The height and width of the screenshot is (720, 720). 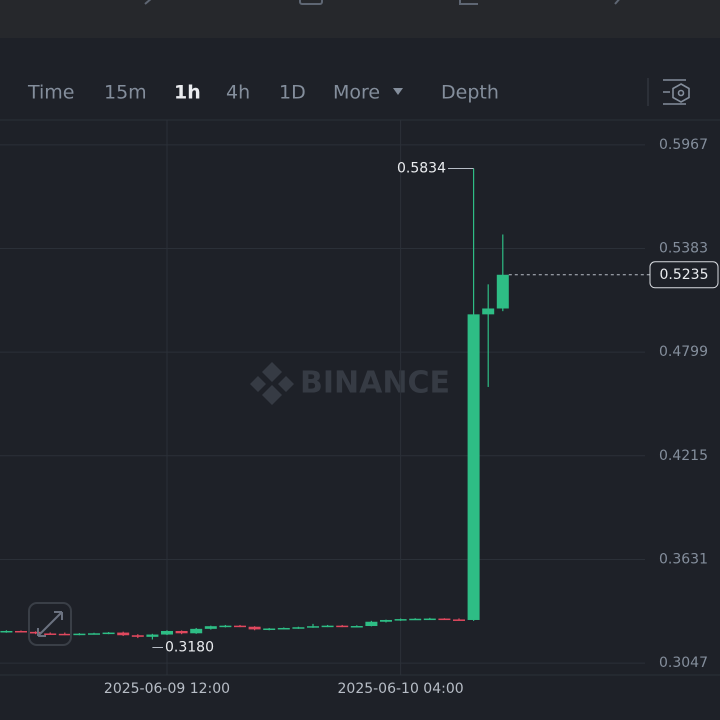 What do you see at coordinates (125, 93) in the screenshot?
I see `interval-tab: 15m` at bounding box center [125, 93].